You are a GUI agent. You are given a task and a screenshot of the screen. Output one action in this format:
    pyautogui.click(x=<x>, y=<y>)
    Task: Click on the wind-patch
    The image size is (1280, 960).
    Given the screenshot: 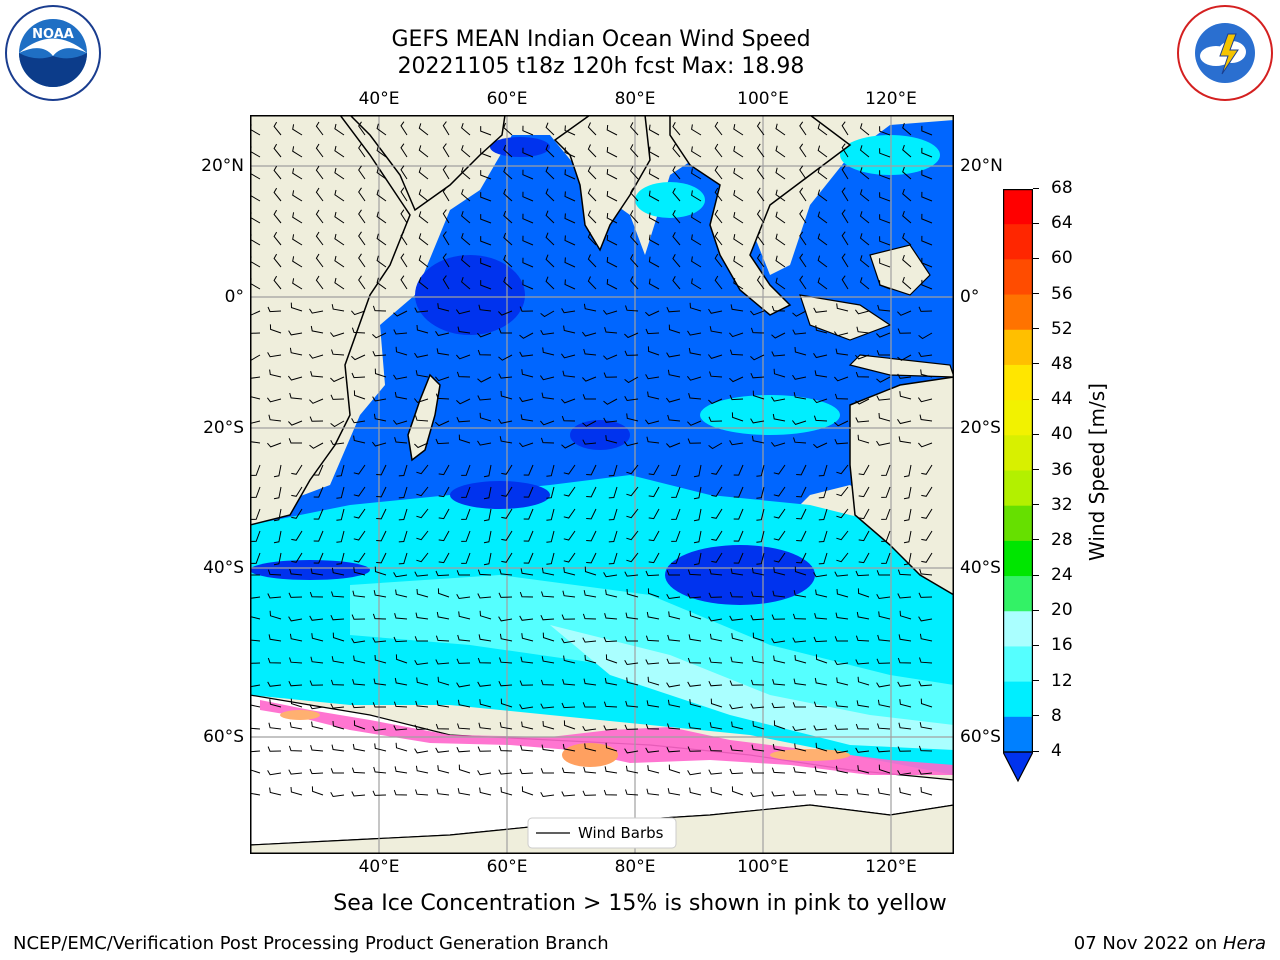 What is the action you would take?
    pyautogui.click(x=670, y=200)
    